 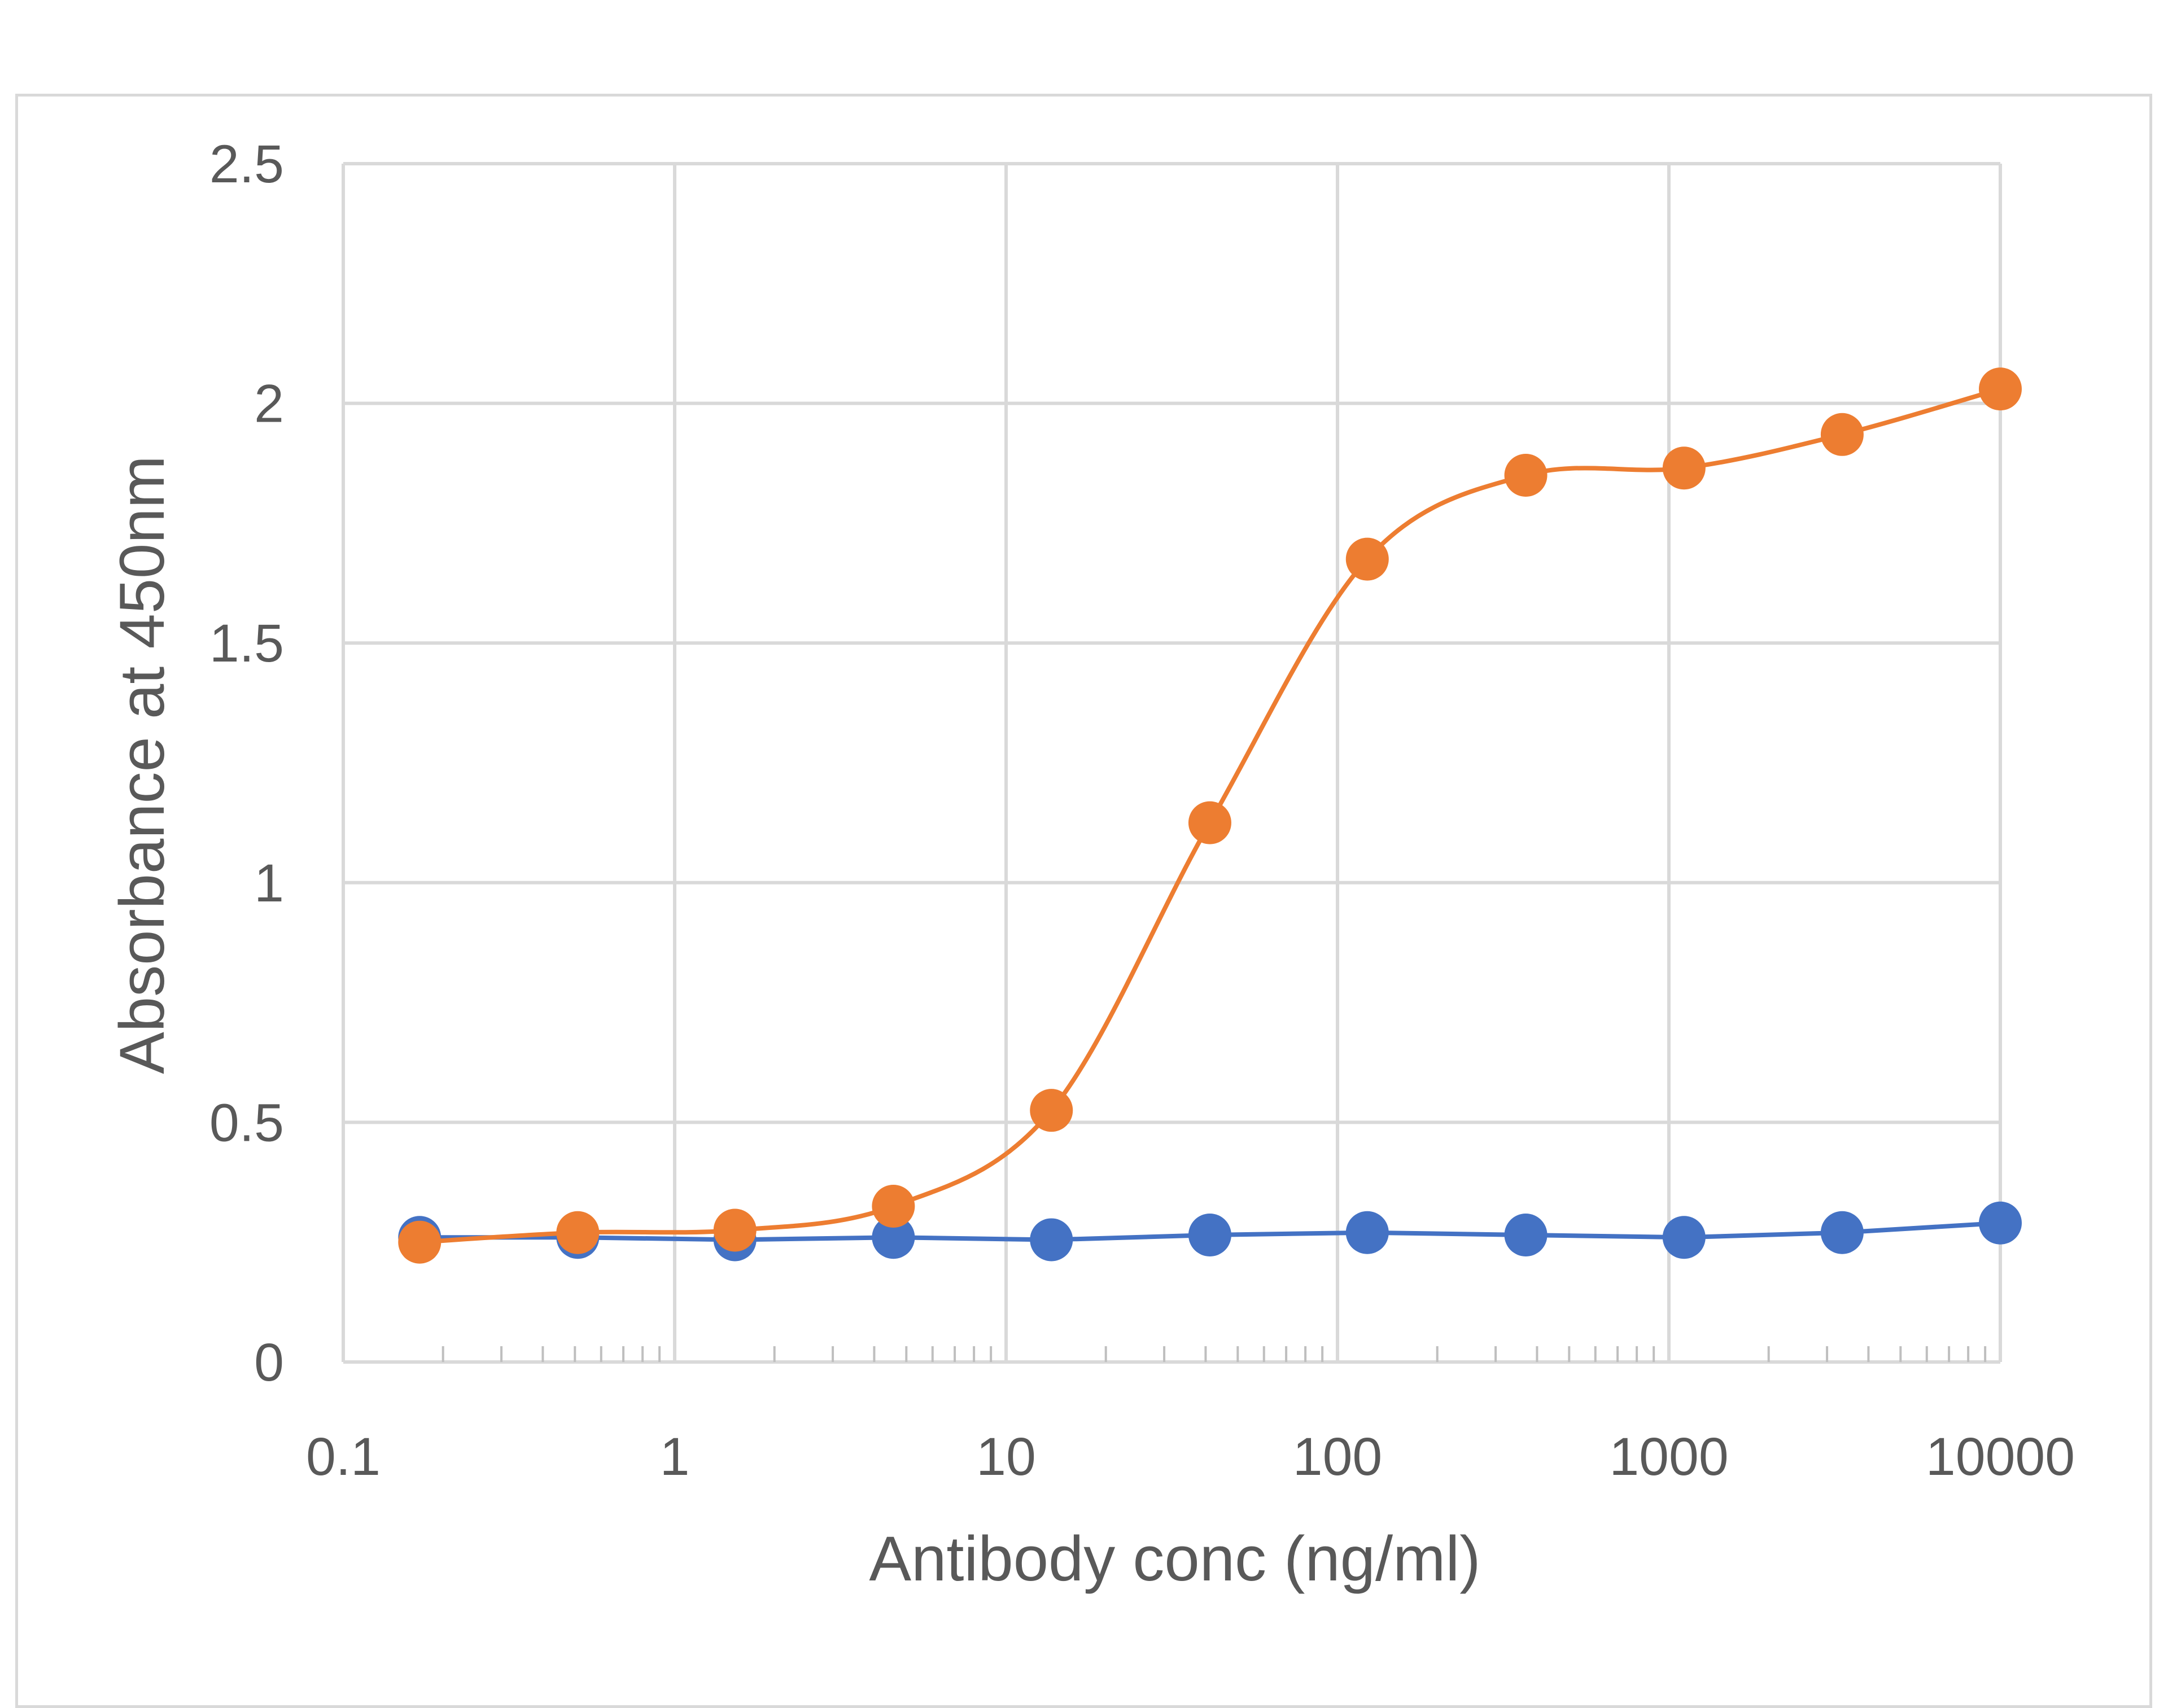 I want to click on x-tick-label: 0.1, so click(x=343, y=1457).